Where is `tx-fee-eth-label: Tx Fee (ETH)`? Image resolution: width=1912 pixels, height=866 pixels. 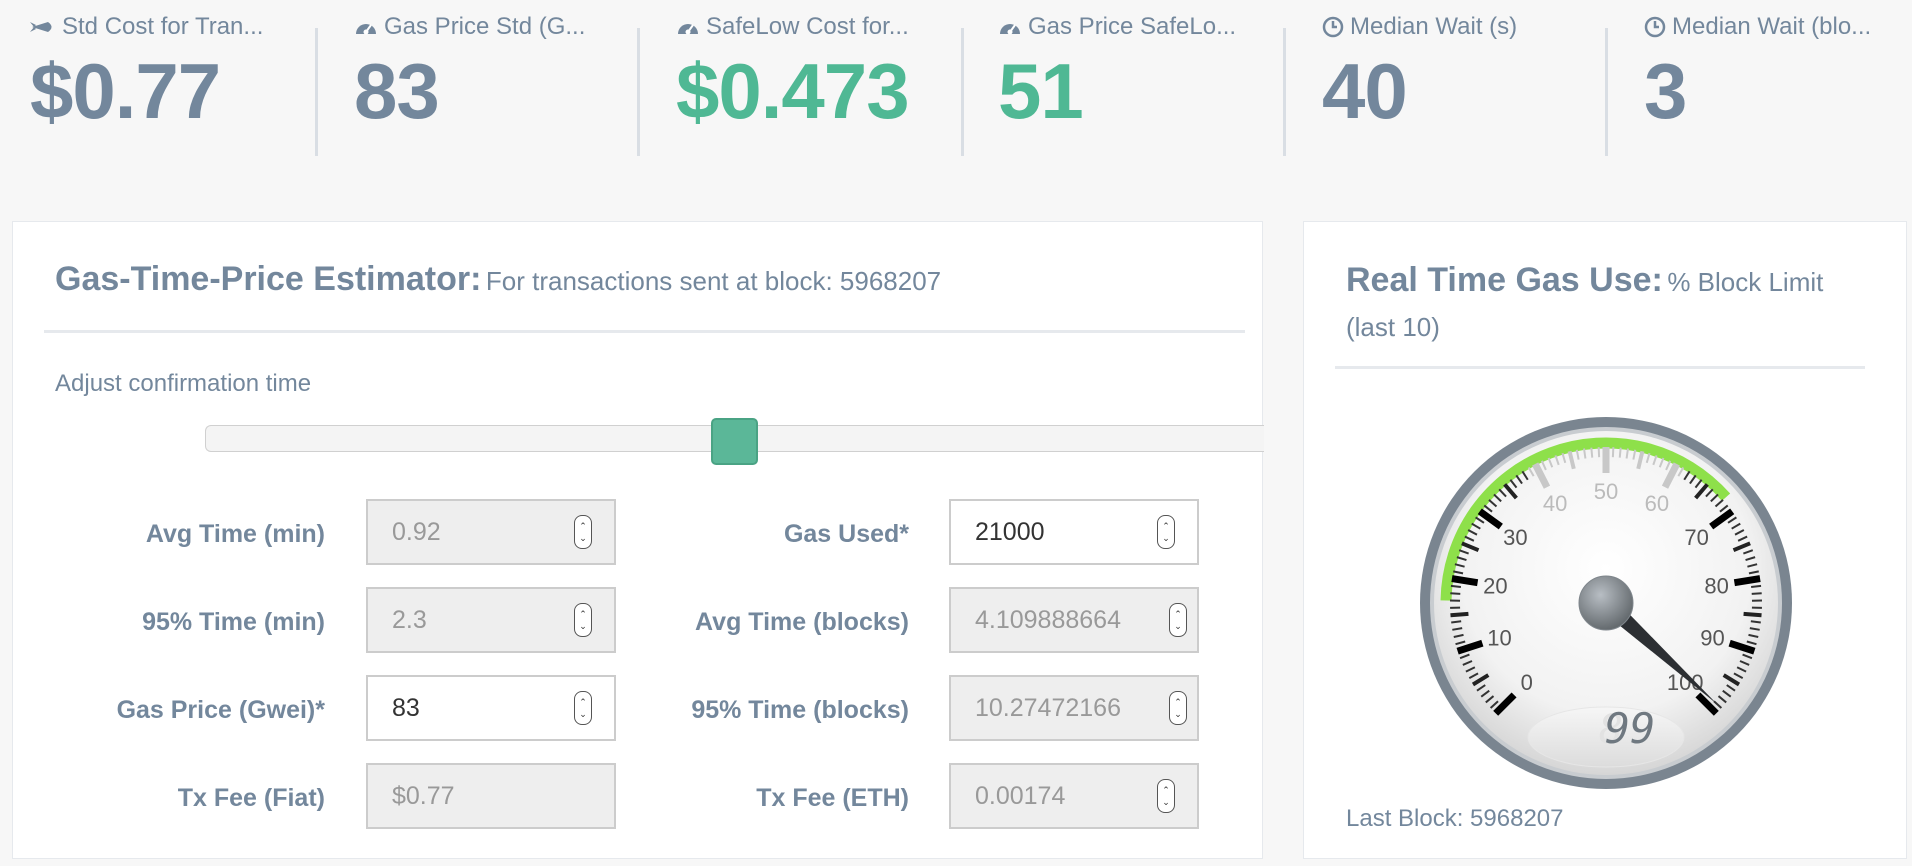
tx-fee-eth-label: Tx Fee (ETH) is located at coordinates (832, 798).